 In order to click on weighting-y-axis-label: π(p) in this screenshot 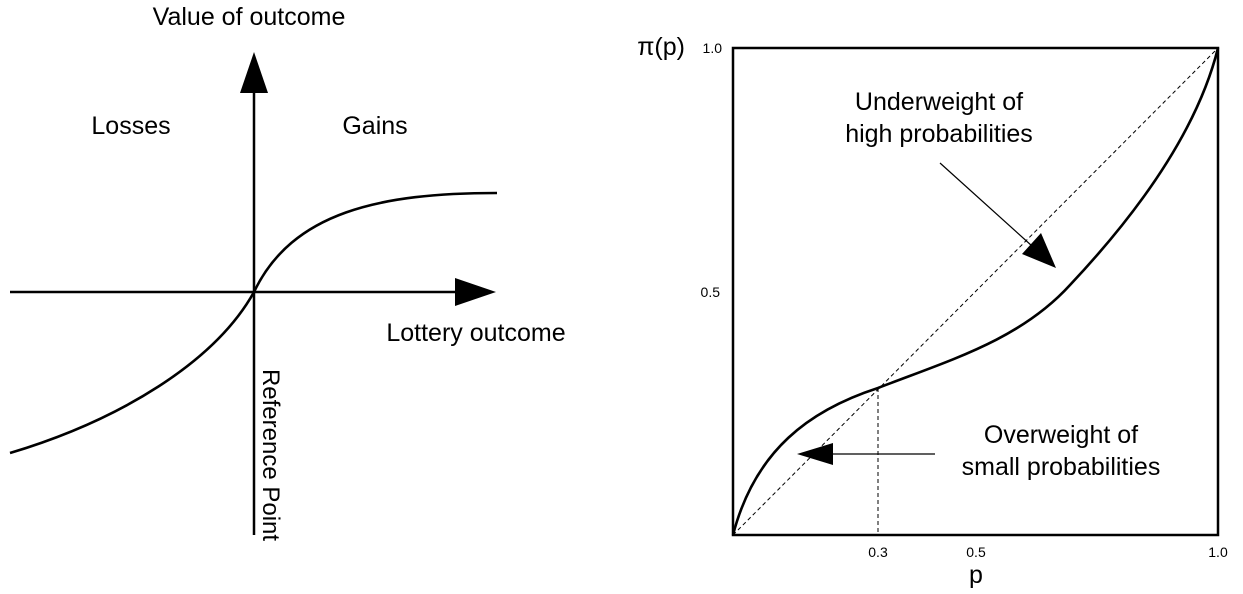, I will do `click(661, 47)`.